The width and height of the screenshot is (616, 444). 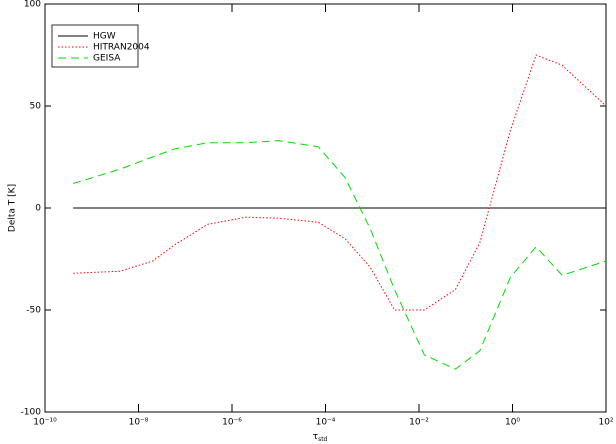 I want to click on x-tick-label: 10⁻¹⁰, so click(x=45, y=423).